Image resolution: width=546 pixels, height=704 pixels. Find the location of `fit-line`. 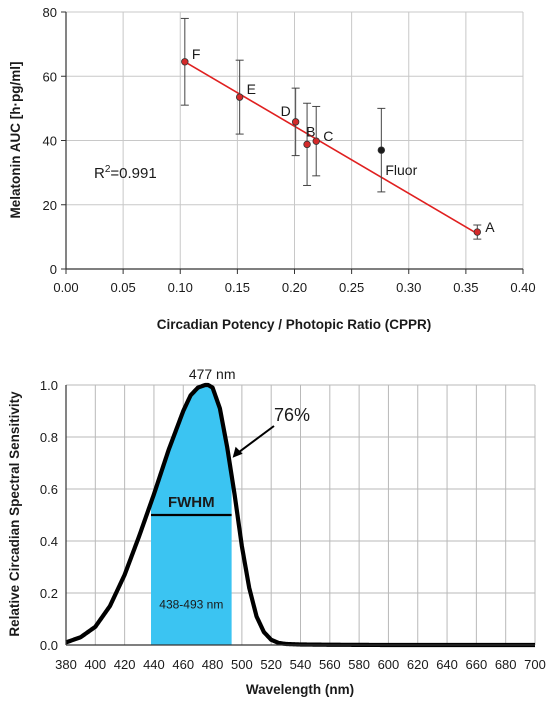

fit-line is located at coordinates (331, 148).